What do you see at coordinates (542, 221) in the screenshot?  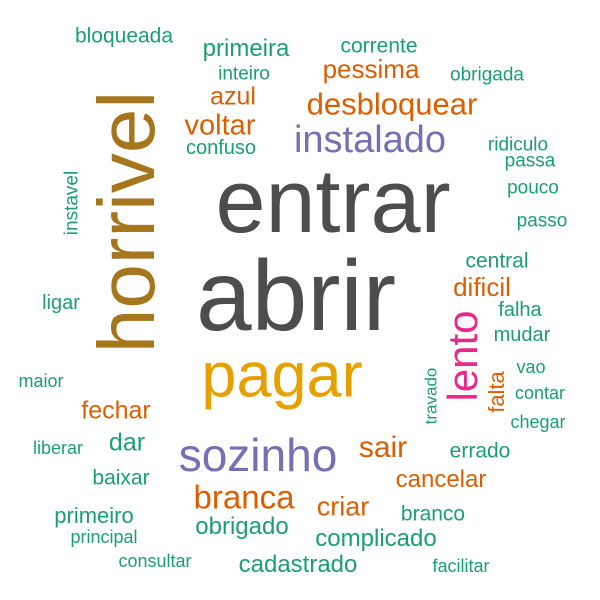 I see `word-passo: passo` at bounding box center [542, 221].